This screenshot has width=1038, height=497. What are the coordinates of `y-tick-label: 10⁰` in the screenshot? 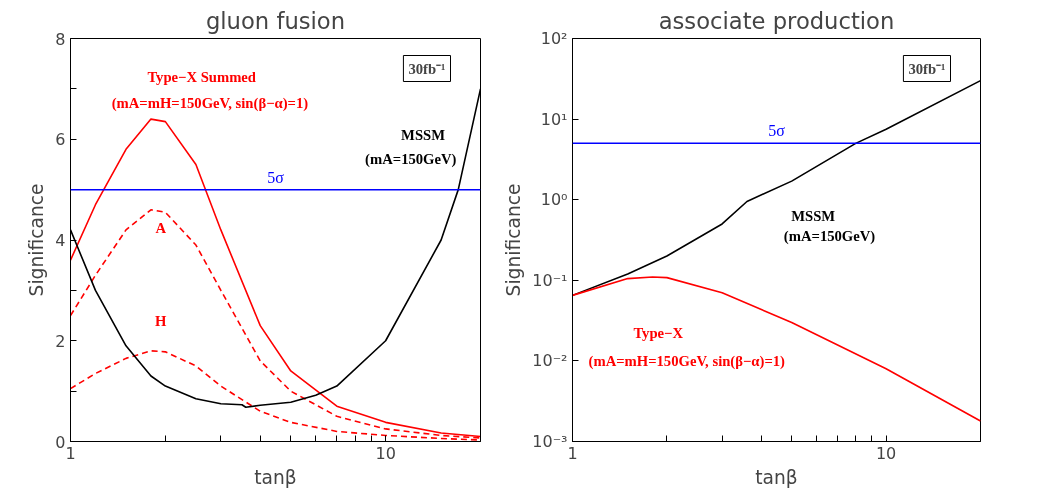 It's located at (554, 200).